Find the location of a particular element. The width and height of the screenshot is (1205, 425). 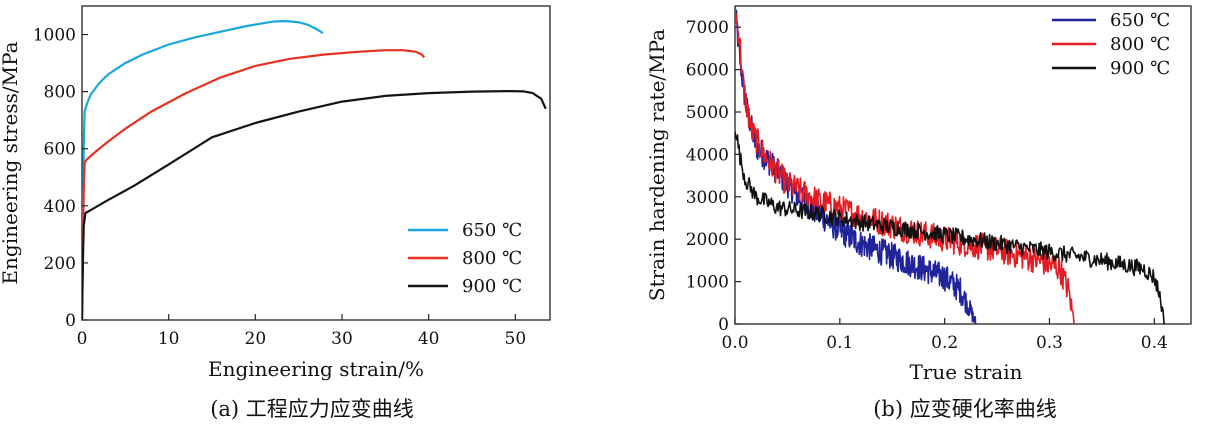

x-tick-label: 0 is located at coordinates (82, 339).